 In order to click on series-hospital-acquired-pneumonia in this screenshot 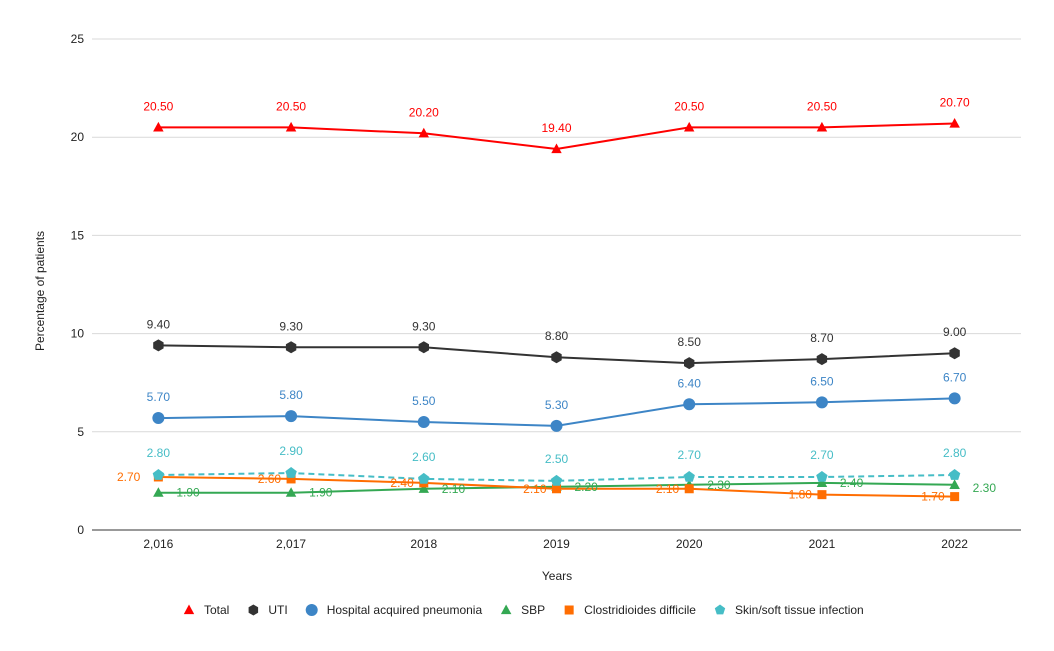, I will do `click(556, 412)`.